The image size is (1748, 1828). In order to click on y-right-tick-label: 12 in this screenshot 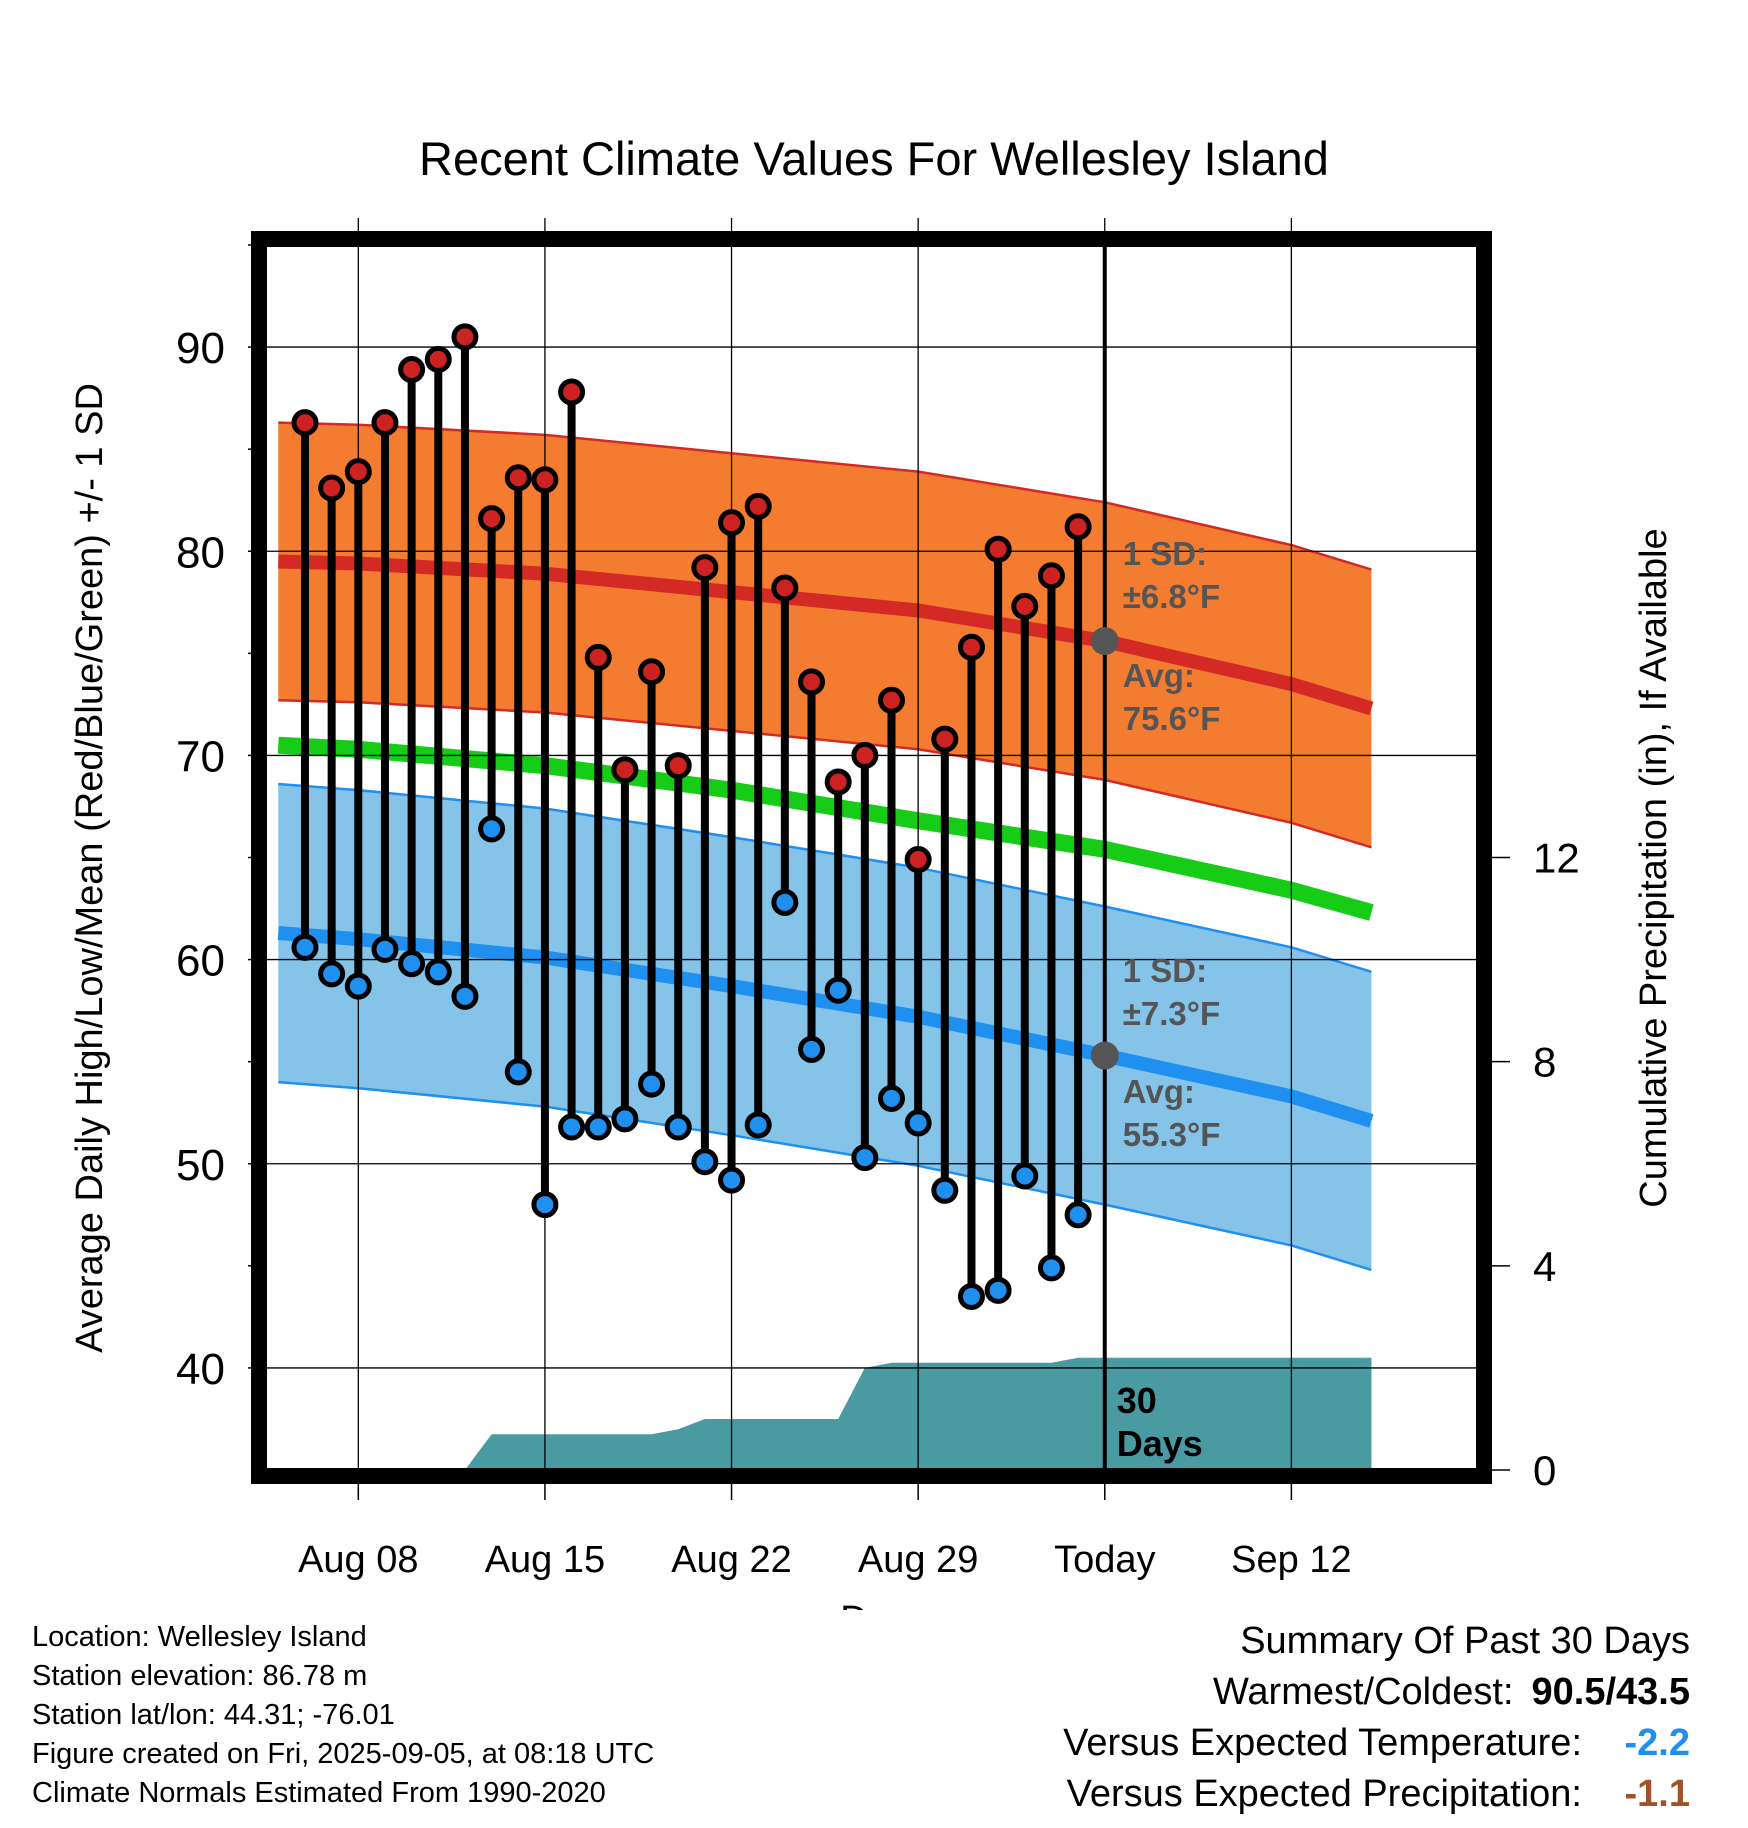, I will do `click(1556, 858)`.